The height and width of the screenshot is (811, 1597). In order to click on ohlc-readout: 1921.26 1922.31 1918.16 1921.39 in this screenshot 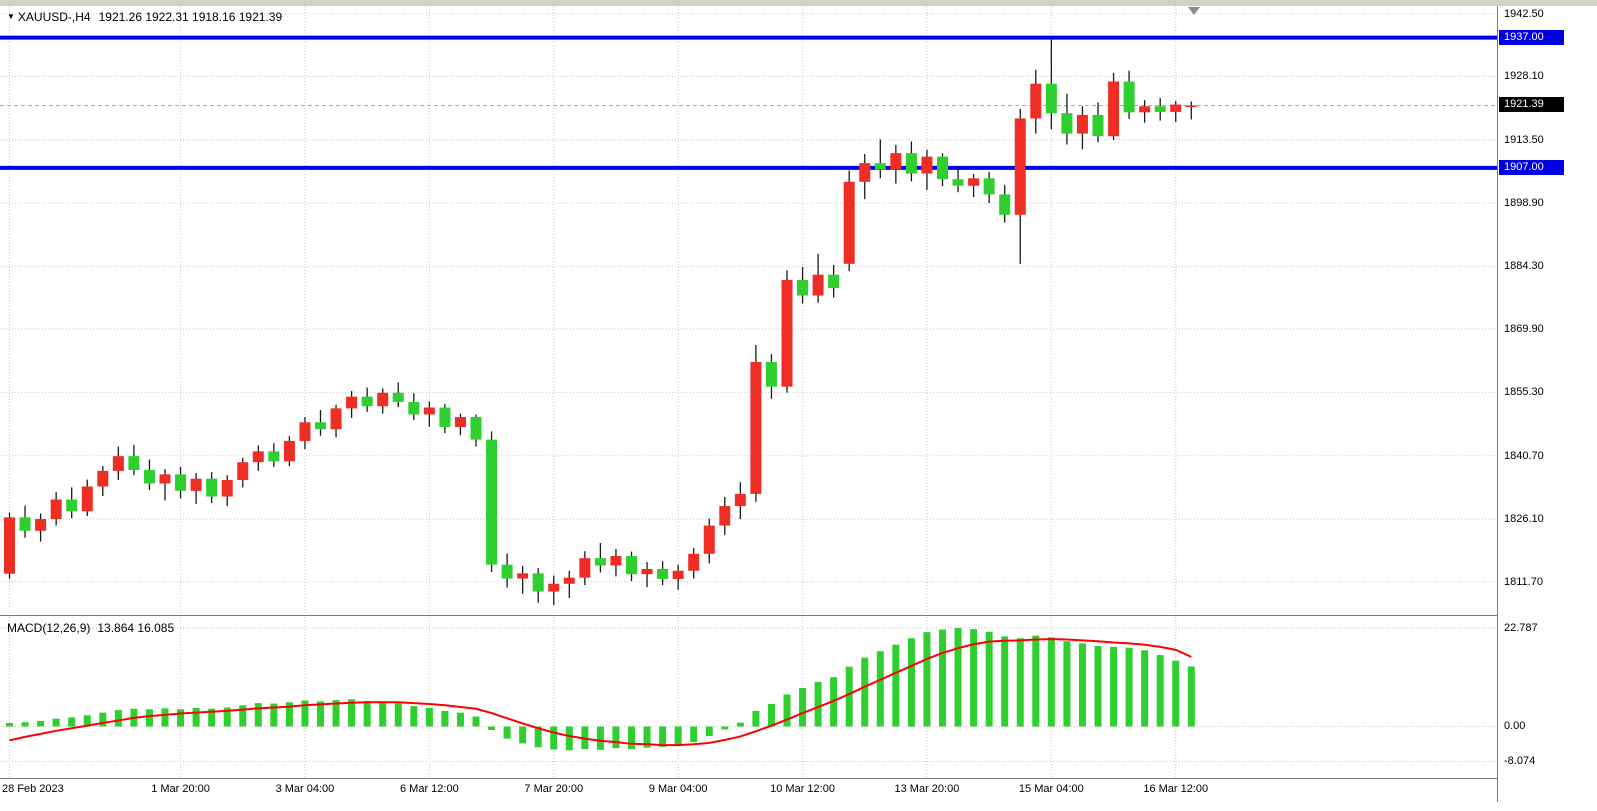, I will do `click(190, 17)`.